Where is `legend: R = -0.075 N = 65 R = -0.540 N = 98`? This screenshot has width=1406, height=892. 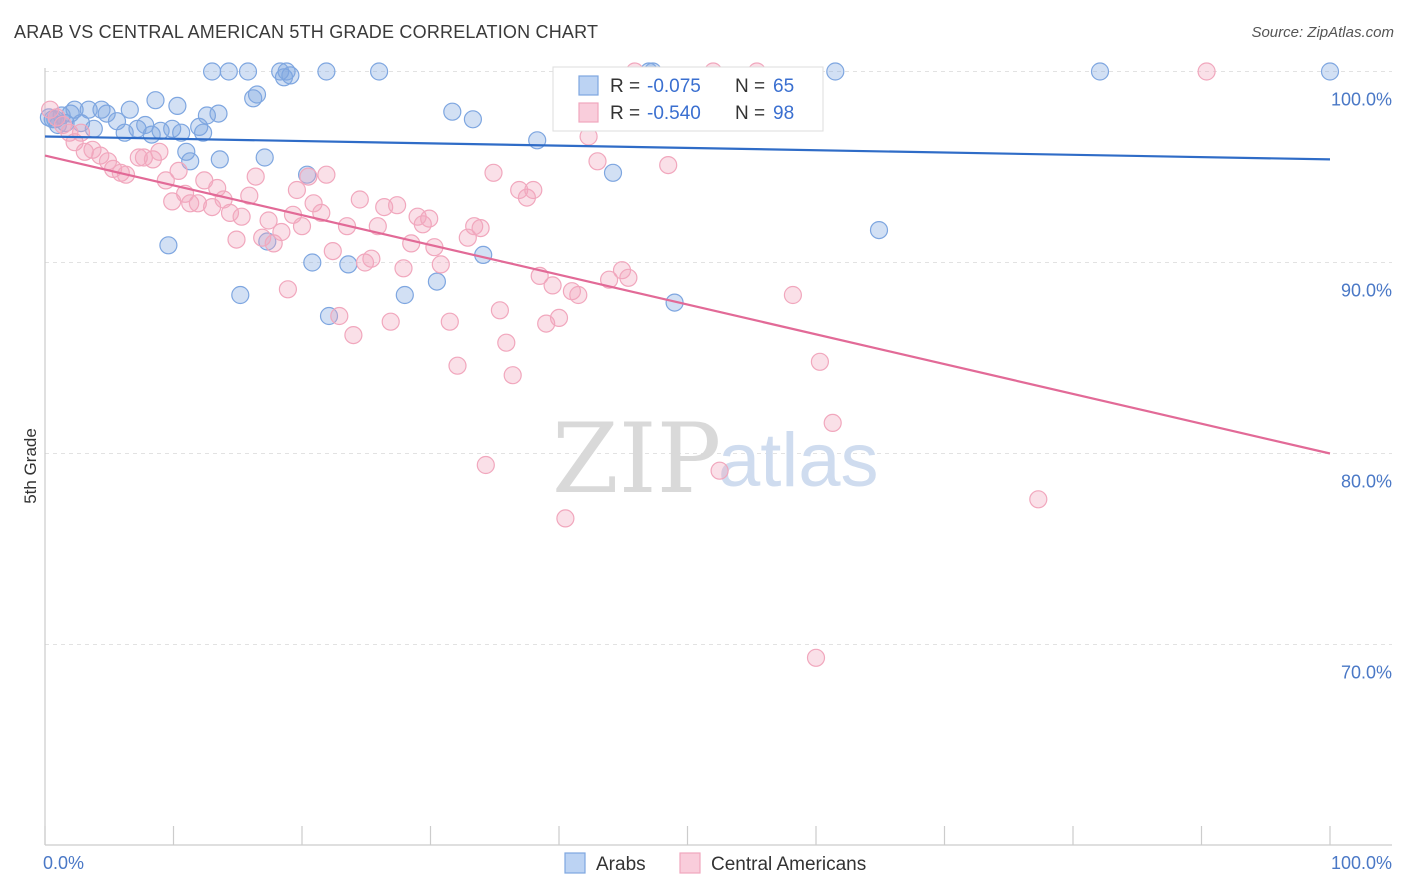 legend: R = -0.075 N = 65 R = -0.540 N = 98 is located at coordinates (688, 99).